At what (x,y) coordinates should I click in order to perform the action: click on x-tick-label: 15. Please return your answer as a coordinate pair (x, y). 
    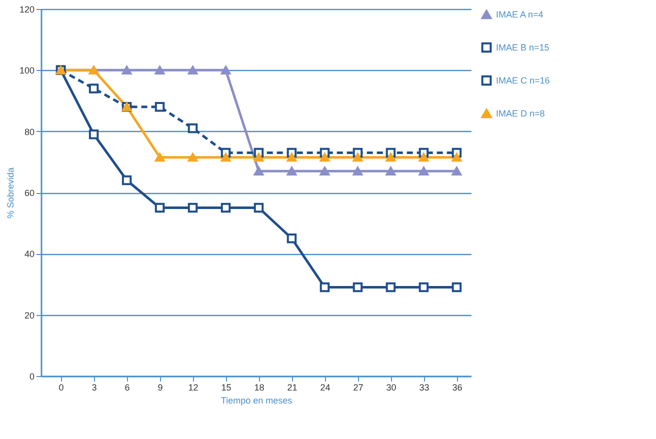
    Looking at the image, I should click on (226, 387).